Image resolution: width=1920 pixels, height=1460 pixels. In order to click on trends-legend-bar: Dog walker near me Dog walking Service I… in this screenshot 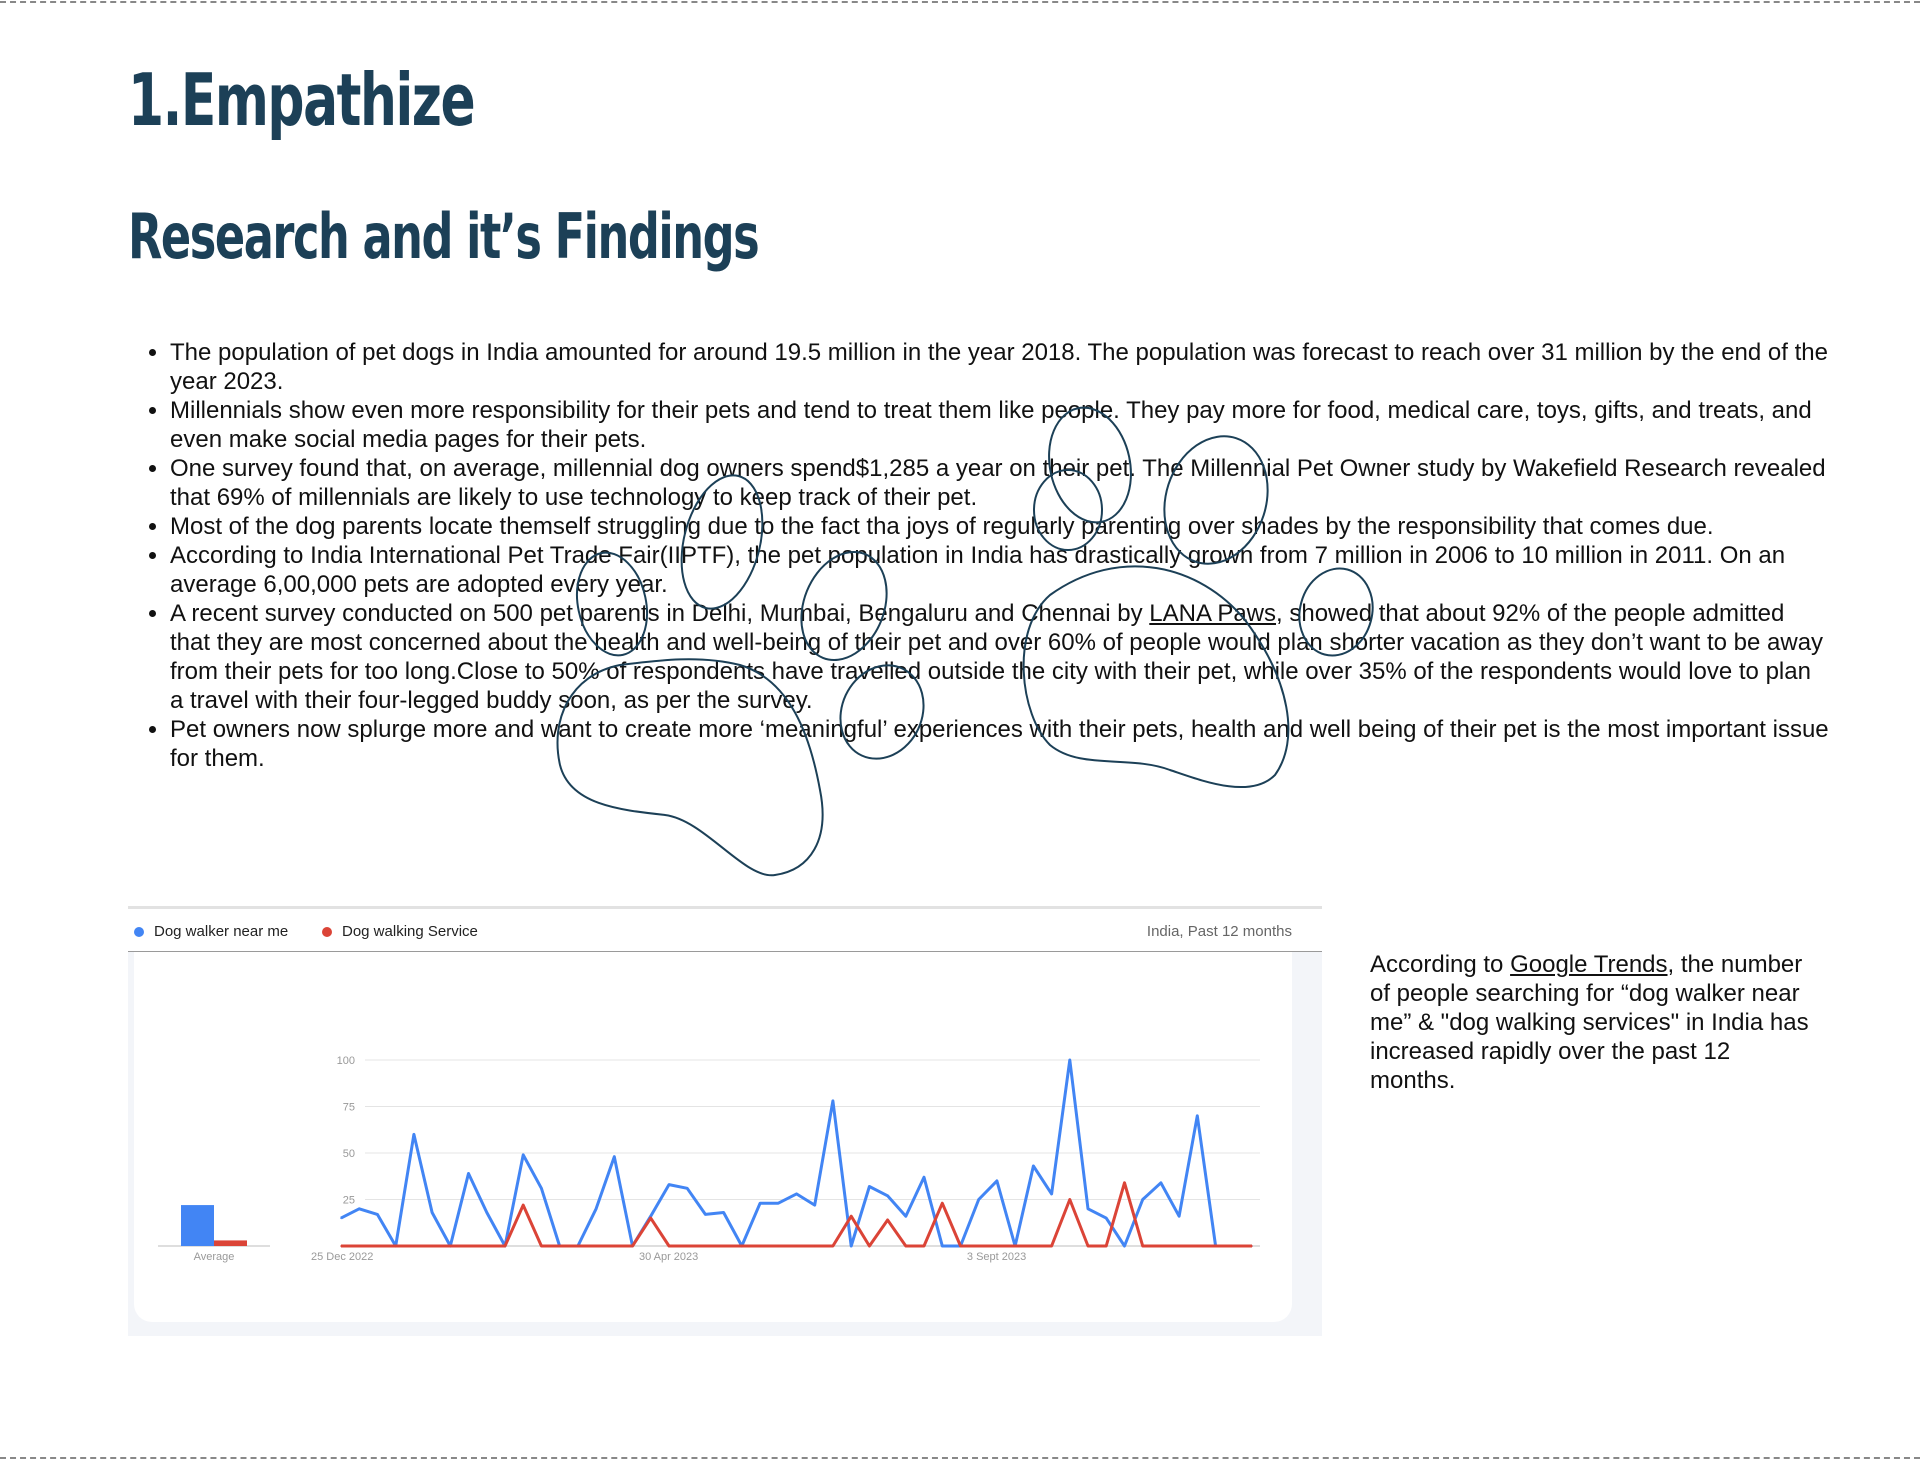, I will do `click(725, 929)`.